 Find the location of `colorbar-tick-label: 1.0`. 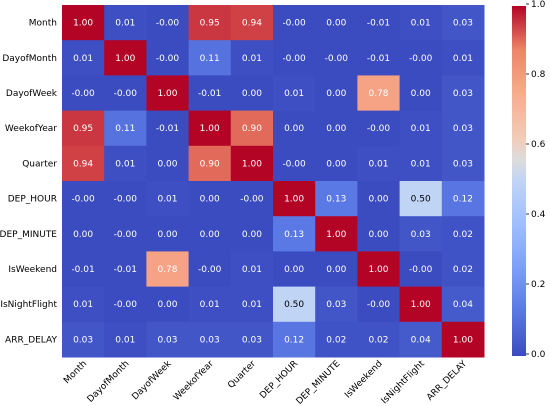

colorbar-tick-label: 1.0 is located at coordinates (538, 5).